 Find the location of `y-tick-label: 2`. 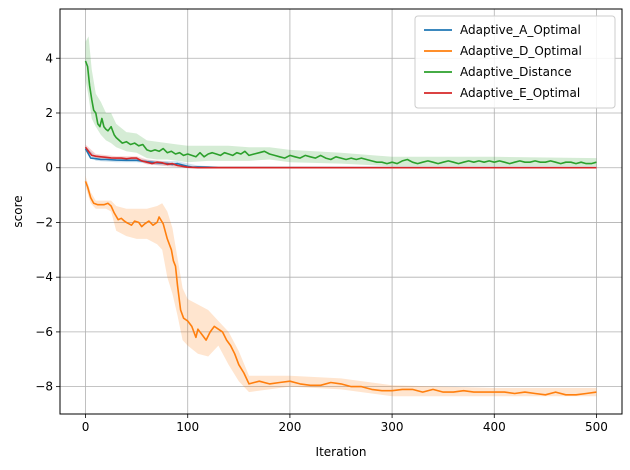

y-tick-label: 2 is located at coordinates (49, 113).